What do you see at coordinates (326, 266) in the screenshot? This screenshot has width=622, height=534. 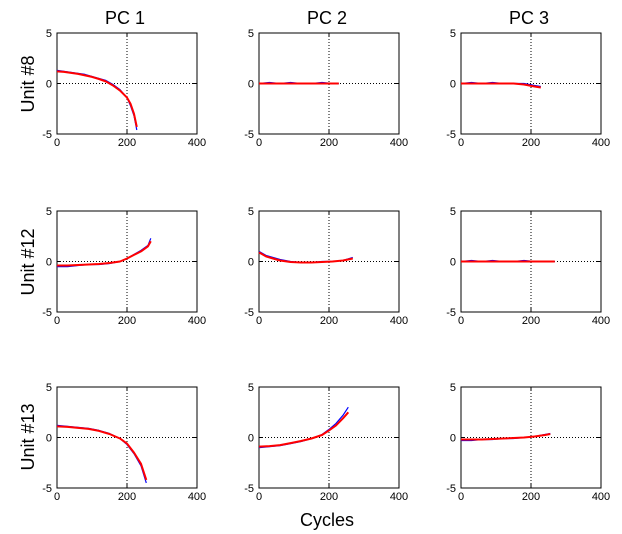 I see `panel-r2-c2: 0 200 400-505` at bounding box center [326, 266].